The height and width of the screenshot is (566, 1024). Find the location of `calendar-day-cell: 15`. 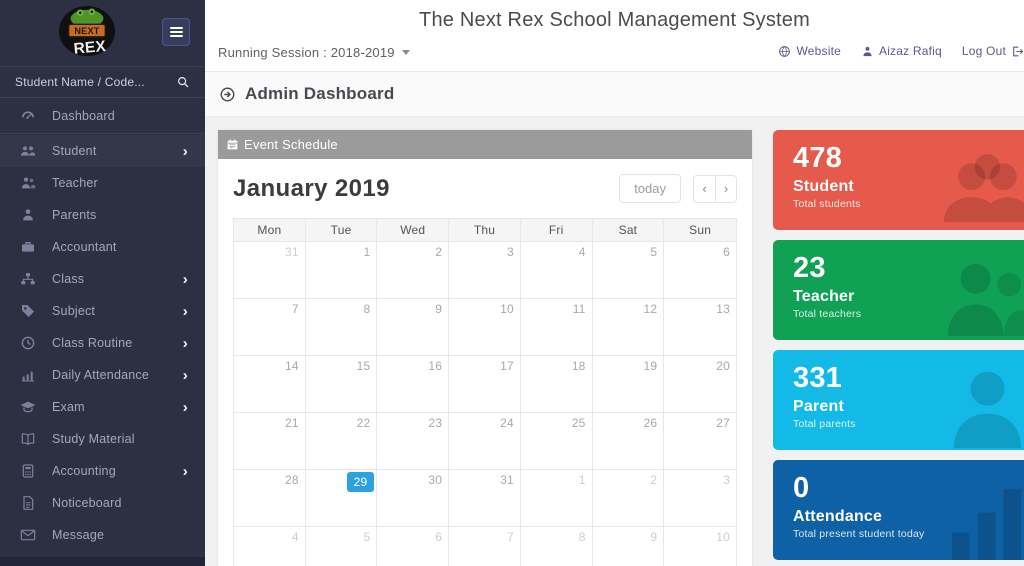

calendar-day-cell: 15 is located at coordinates (341, 383).